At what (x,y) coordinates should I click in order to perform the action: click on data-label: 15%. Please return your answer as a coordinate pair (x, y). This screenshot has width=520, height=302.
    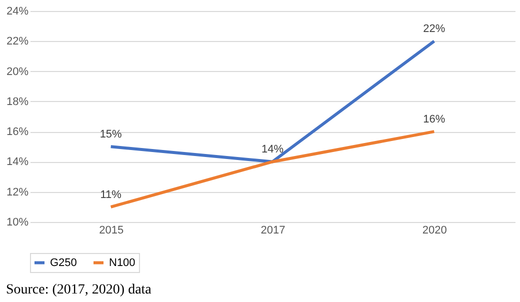
    Looking at the image, I should click on (111, 134).